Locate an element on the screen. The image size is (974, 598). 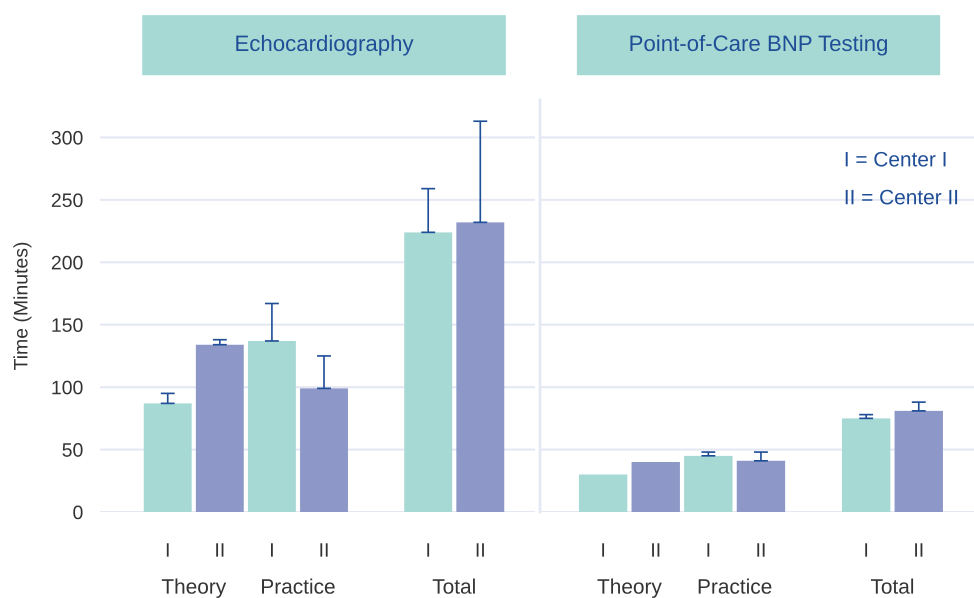
y-tick-label: 150 is located at coordinates (67, 325).